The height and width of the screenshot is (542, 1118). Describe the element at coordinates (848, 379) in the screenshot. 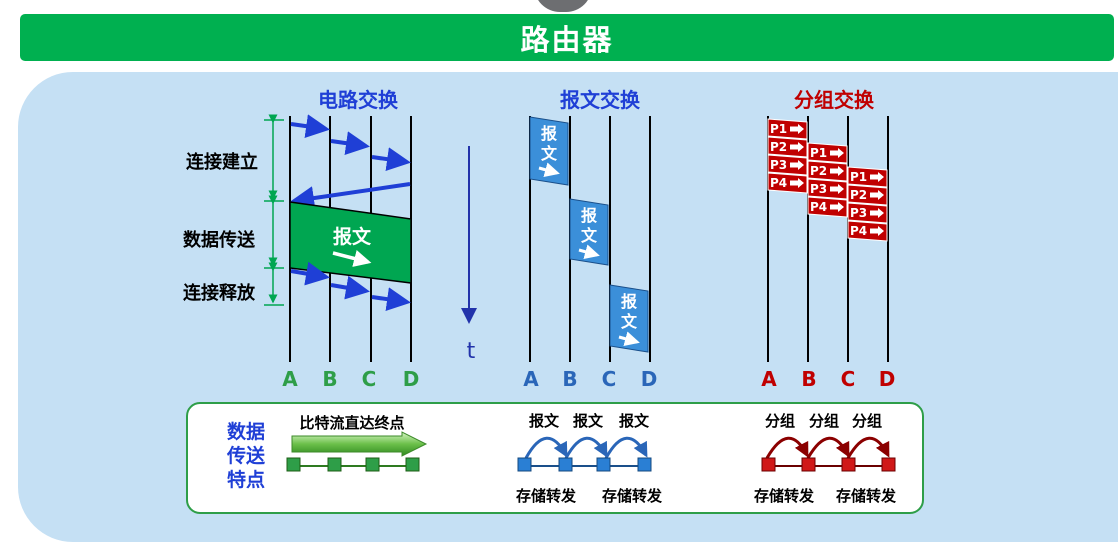

I see `packet-node-c: C` at that location.